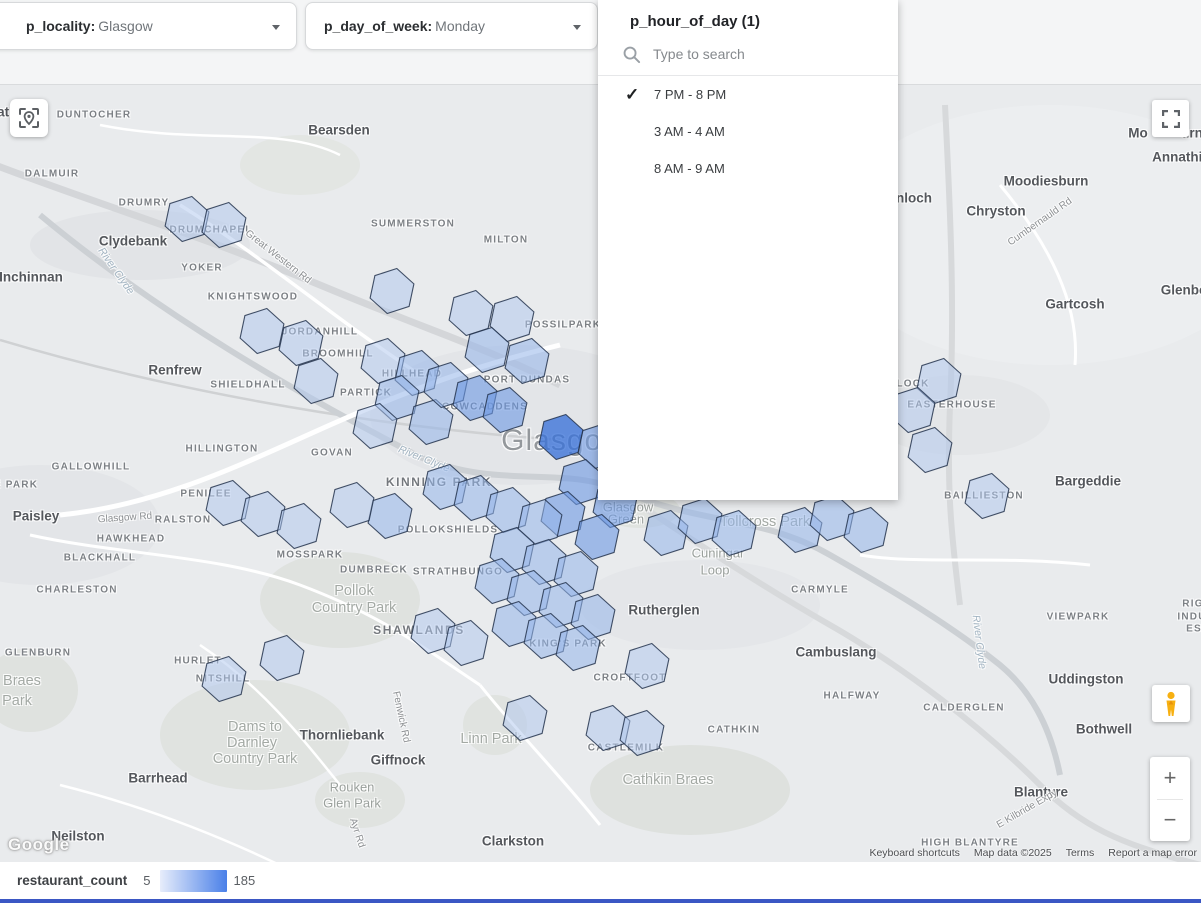  Describe the element at coordinates (244, 880) in the screenshot. I see `legend-max-value: 185` at that location.